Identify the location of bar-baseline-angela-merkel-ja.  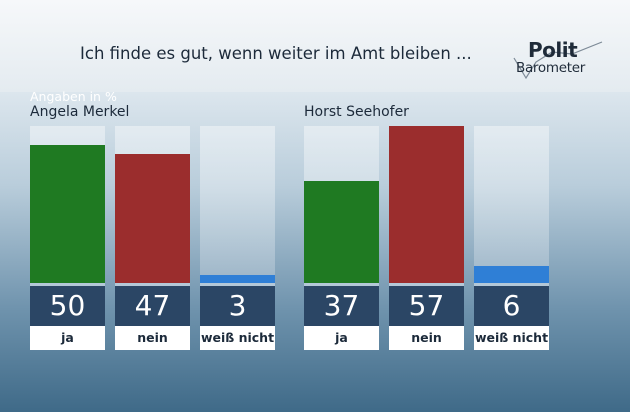
(67, 284).